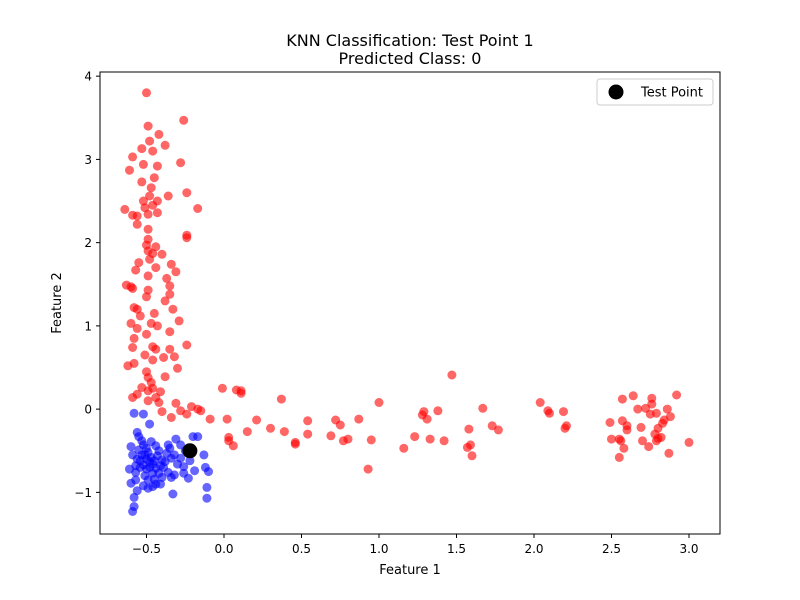  What do you see at coordinates (146, 549) in the screenshot?
I see `x-tick-label: −0.5` at bounding box center [146, 549].